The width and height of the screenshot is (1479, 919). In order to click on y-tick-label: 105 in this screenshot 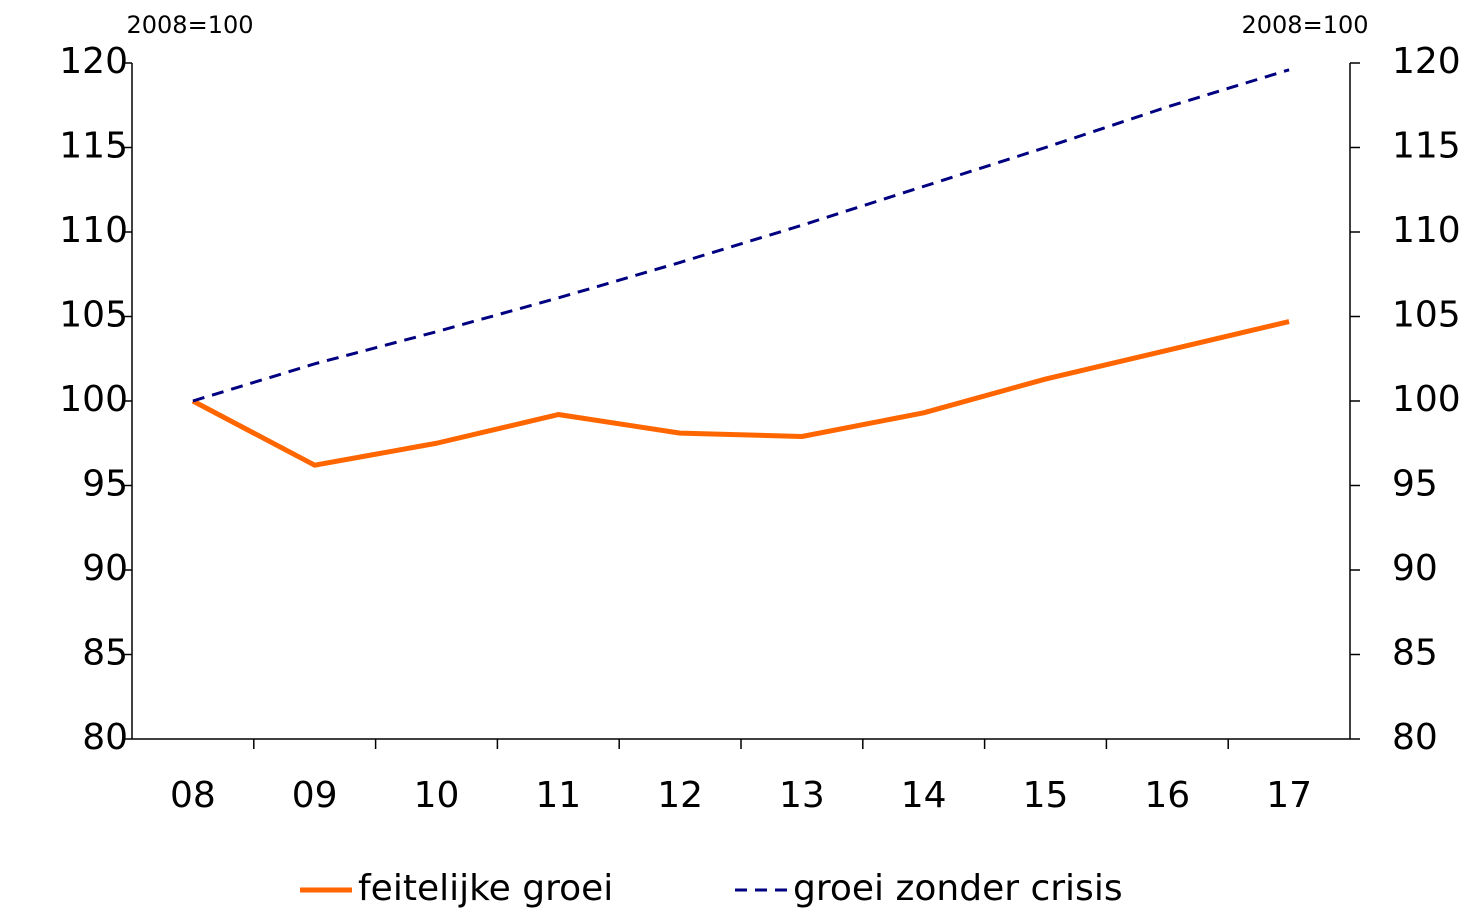, I will do `click(93, 315)`.